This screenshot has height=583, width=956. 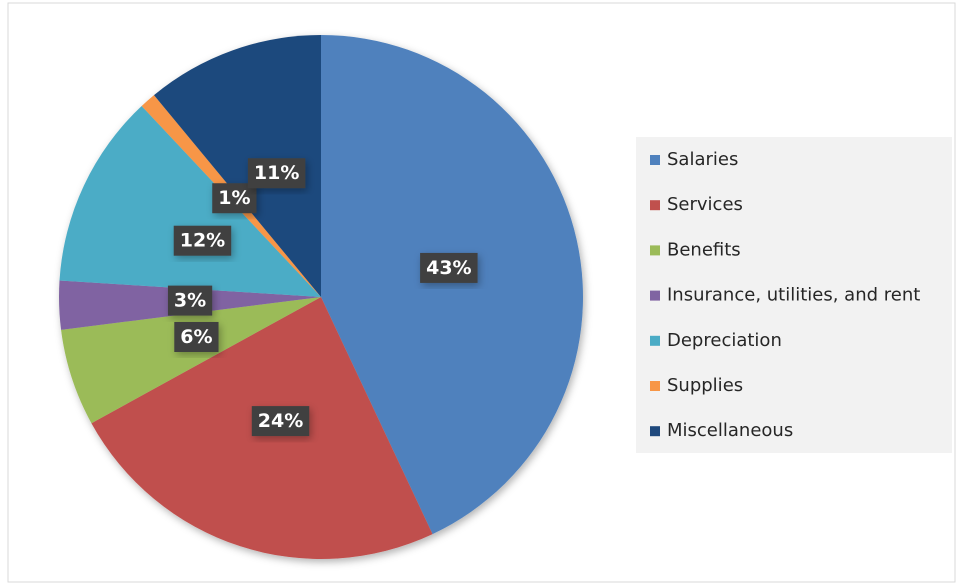 I want to click on data-label-text: 12%, so click(x=202, y=241).